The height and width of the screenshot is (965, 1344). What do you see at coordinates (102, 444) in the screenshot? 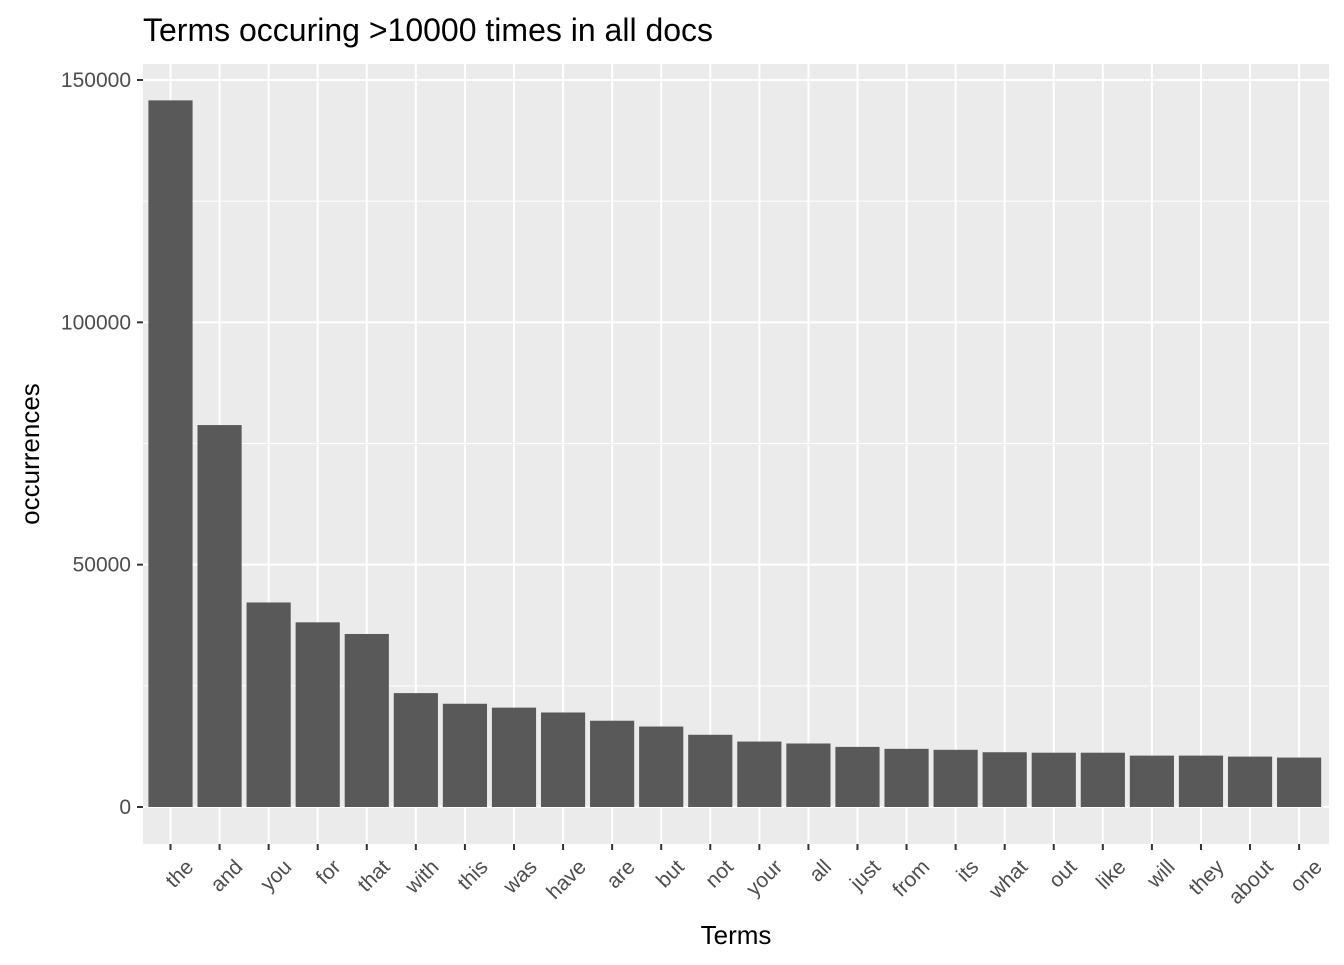
I see `y-axis: 0 50000 100000 150000` at bounding box center [102, 444].